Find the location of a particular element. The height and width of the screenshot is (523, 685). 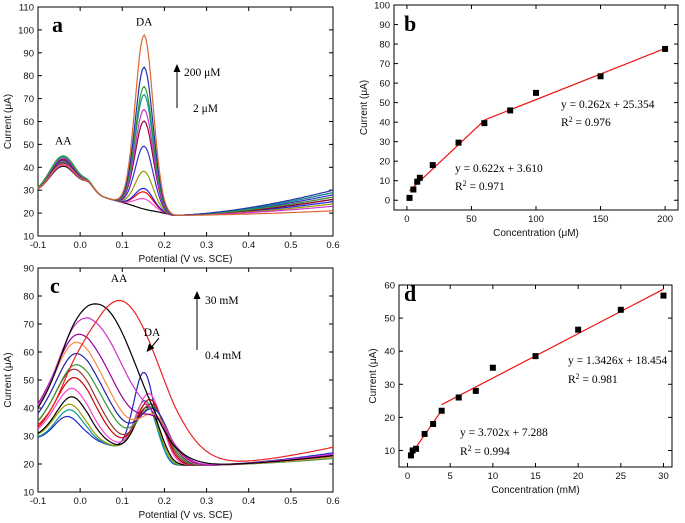

fit-equation: y = 0.622x + 3.610 is located at coordinates (499, 169).